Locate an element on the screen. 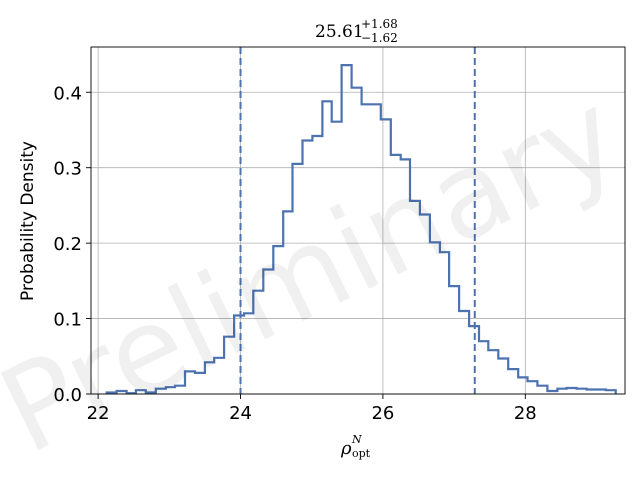 This screenshot has width=640, height=480. chart-title: 25.61 +1.68 −1.62 is located at coordinates (356, 31).